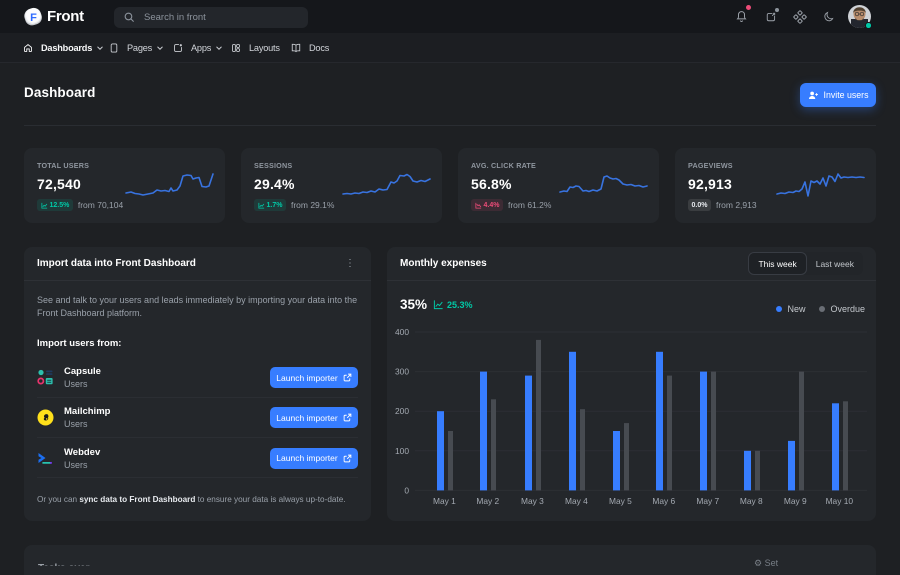  What do you see at coordinates (402, 332) in the screenshot?
I see `svg-text: 400` at bounding box center [402, 332].